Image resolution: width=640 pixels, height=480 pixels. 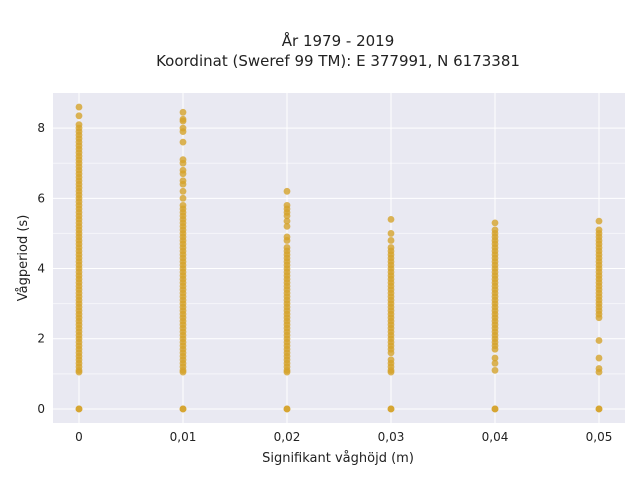 What do you see at coordinates (41, 128) in the screenshot?
I see `y-tick-label: 8` at bounding box center [41, 128].